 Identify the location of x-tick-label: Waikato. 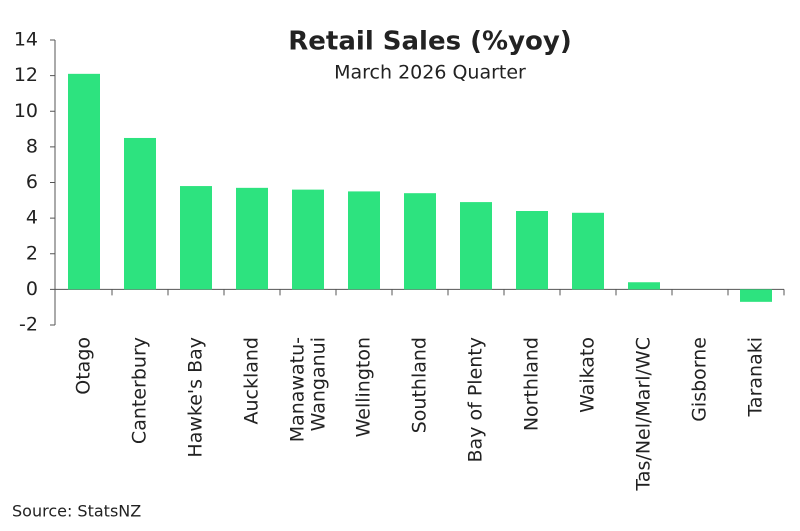
(588, 375).